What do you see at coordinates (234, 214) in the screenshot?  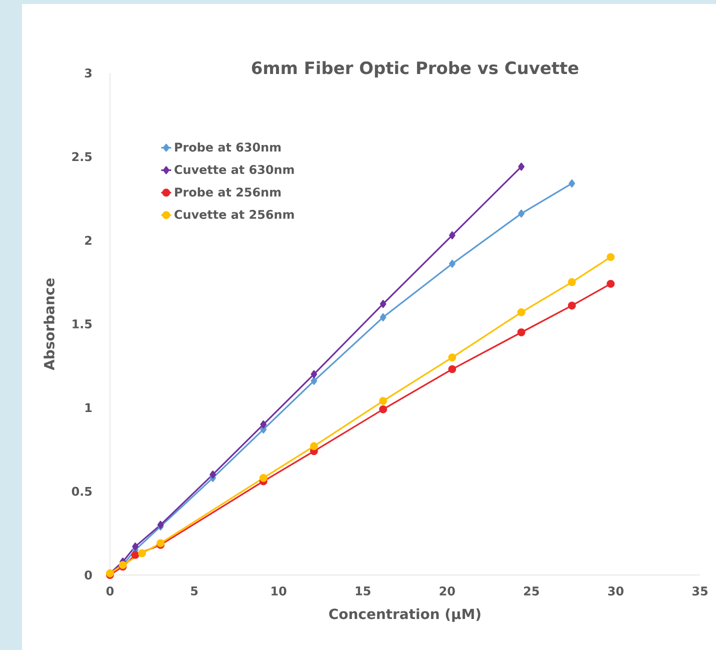 I see `legend-label: Cuvette at 256nm` at bounding box center [234, 214].